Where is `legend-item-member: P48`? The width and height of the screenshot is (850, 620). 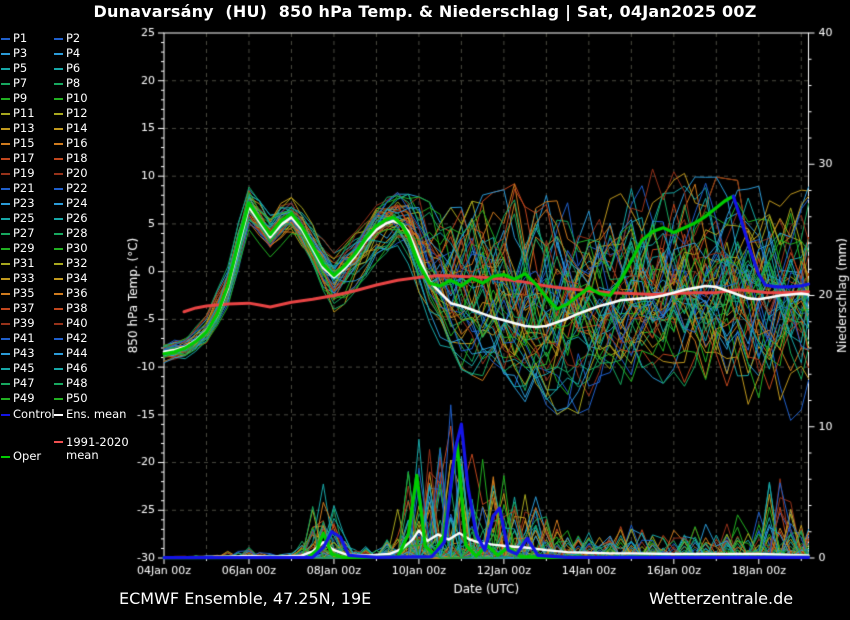 legend-item-member: P48 is located at coordinates (71, 383).